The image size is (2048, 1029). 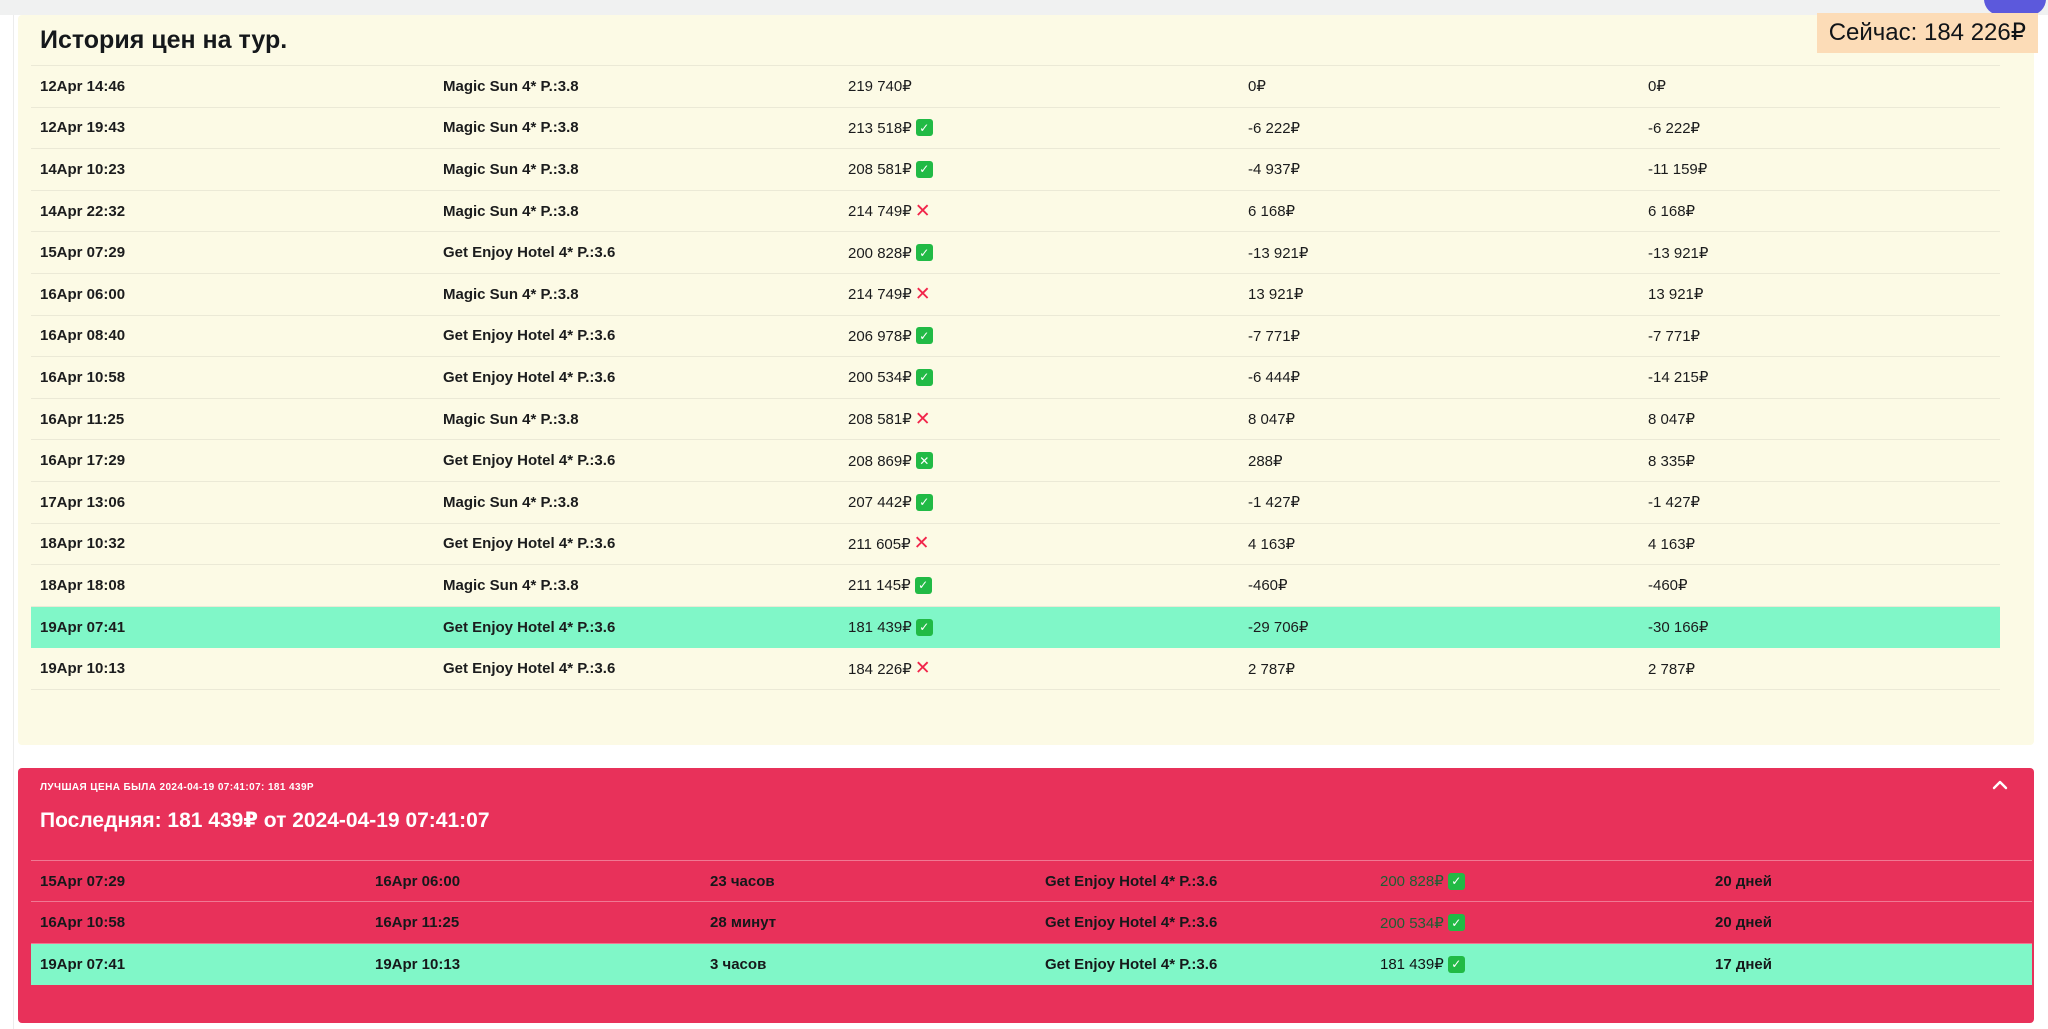 I want to click on row-diff: 4 163₽, so click(x=1272, y=544).